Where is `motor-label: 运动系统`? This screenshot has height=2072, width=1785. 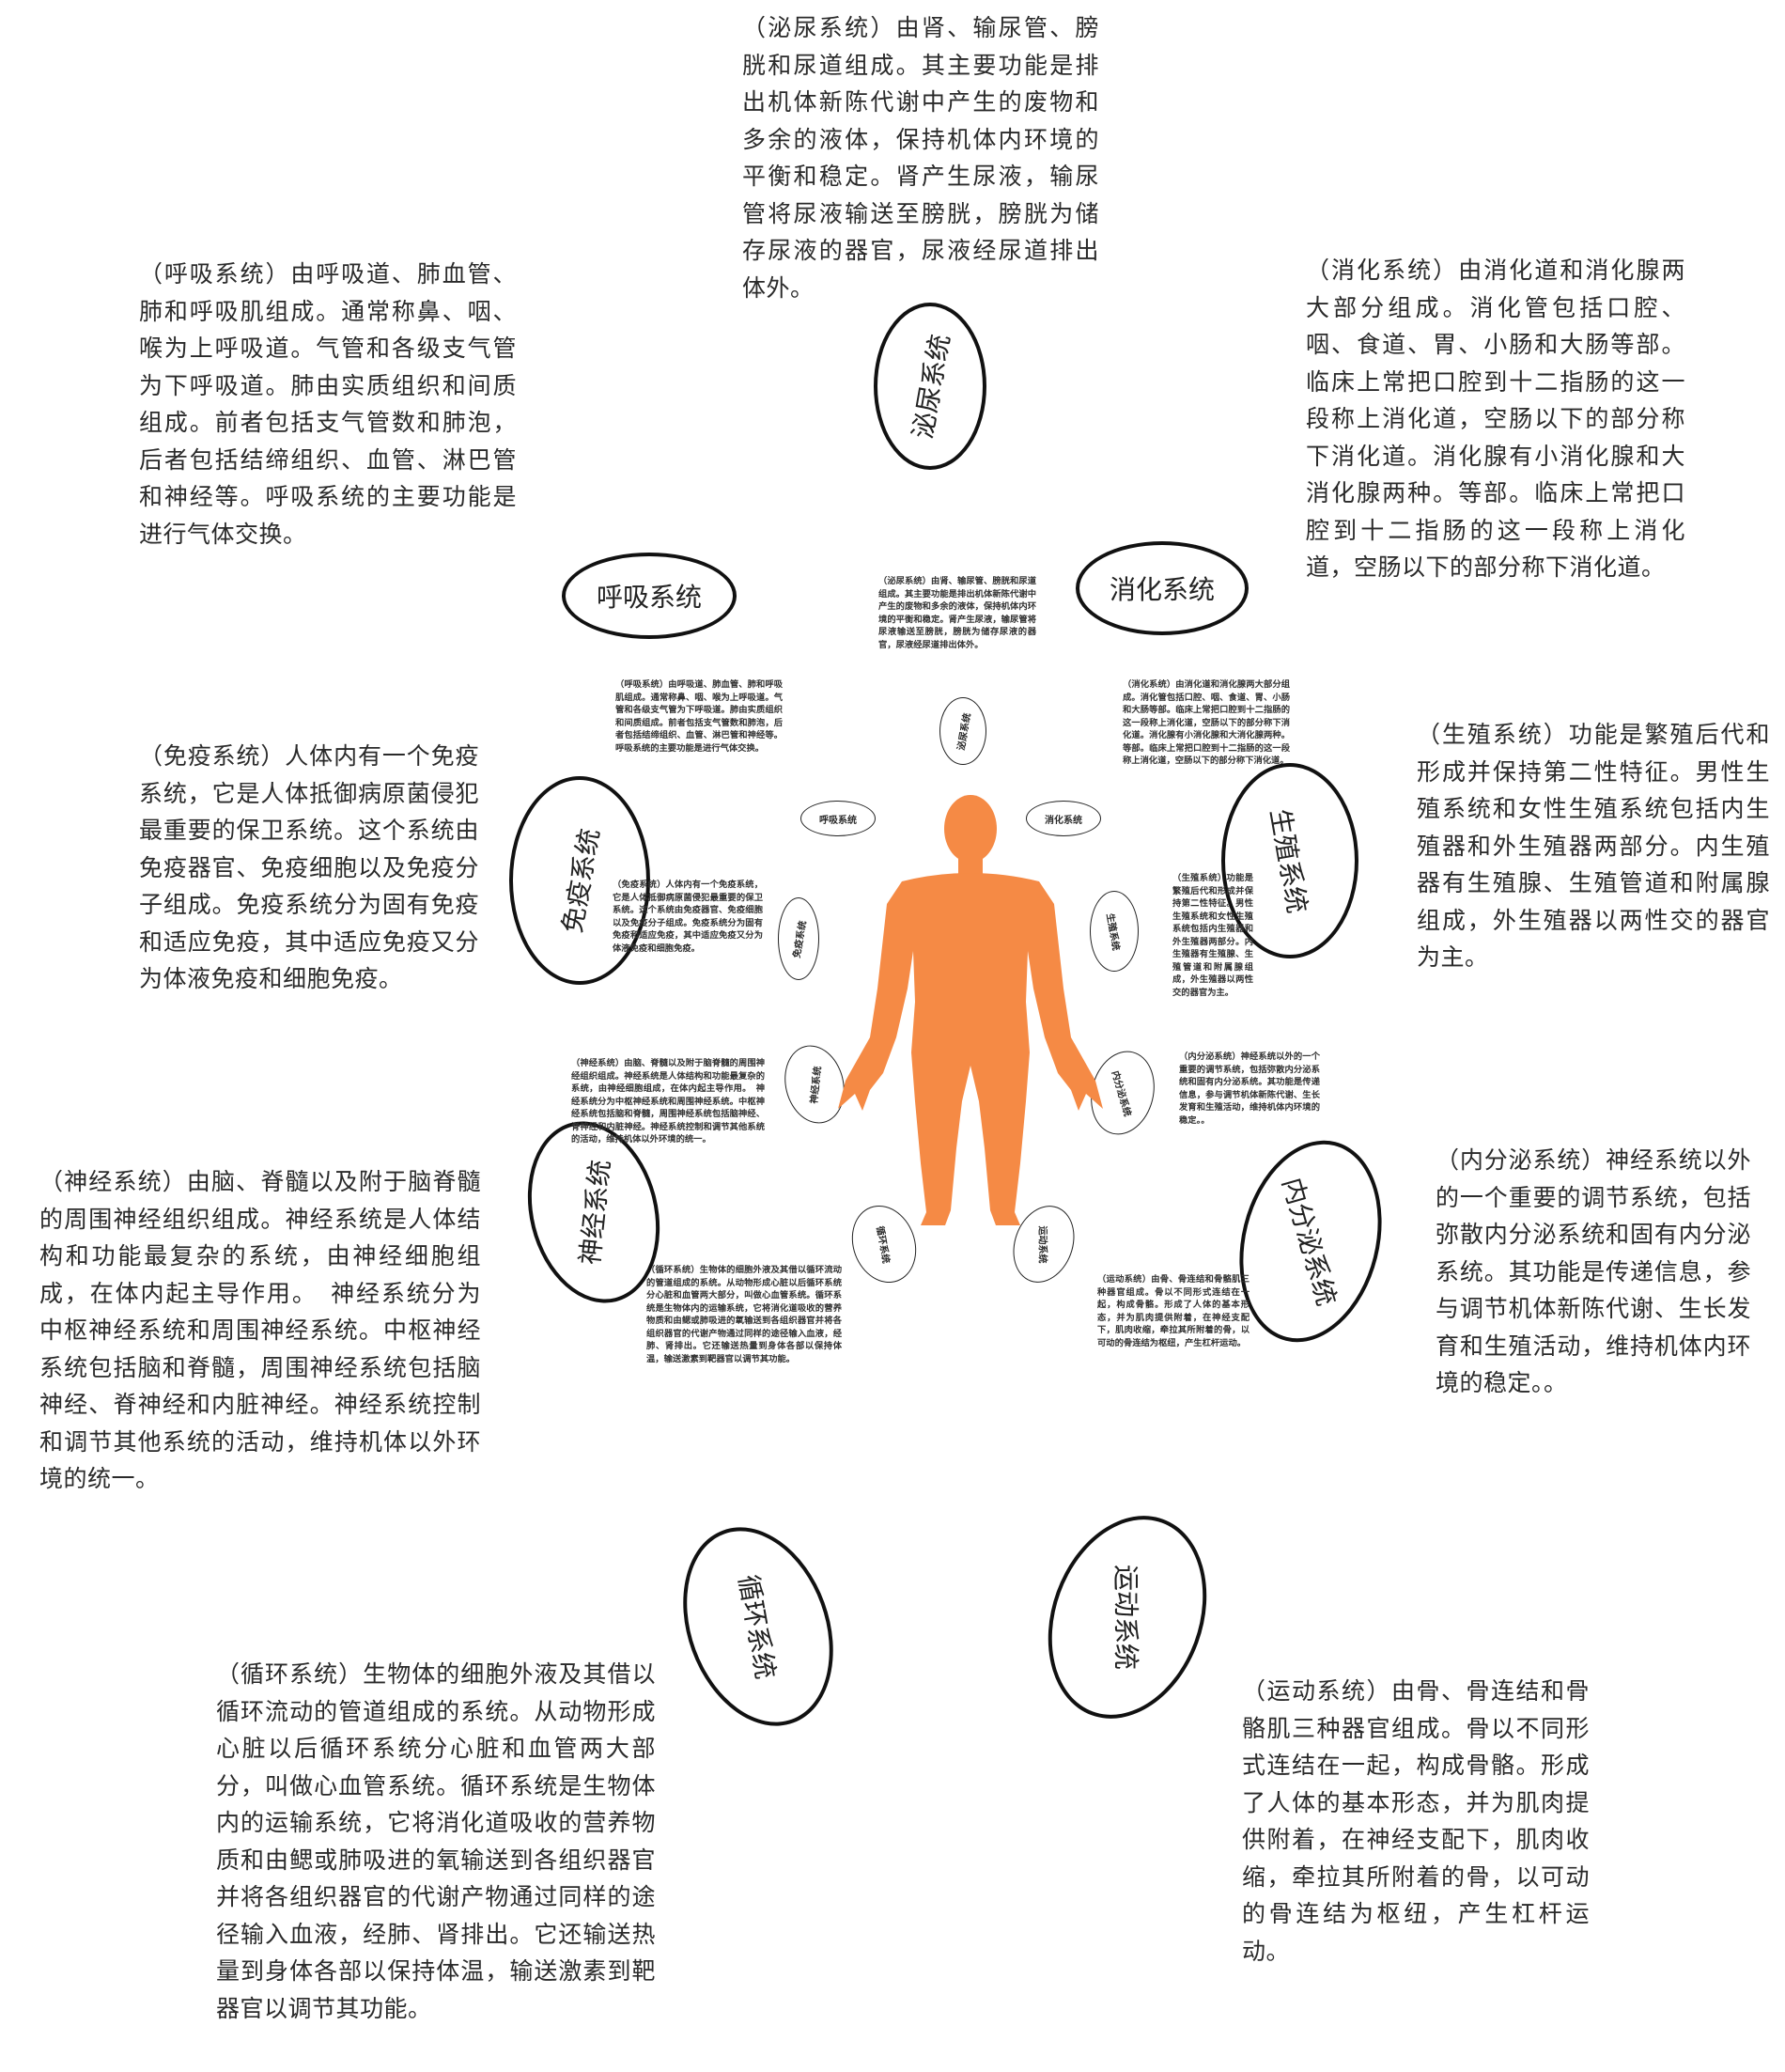
motor-label: 运动系统 is located at coordinates (1125, 1617).